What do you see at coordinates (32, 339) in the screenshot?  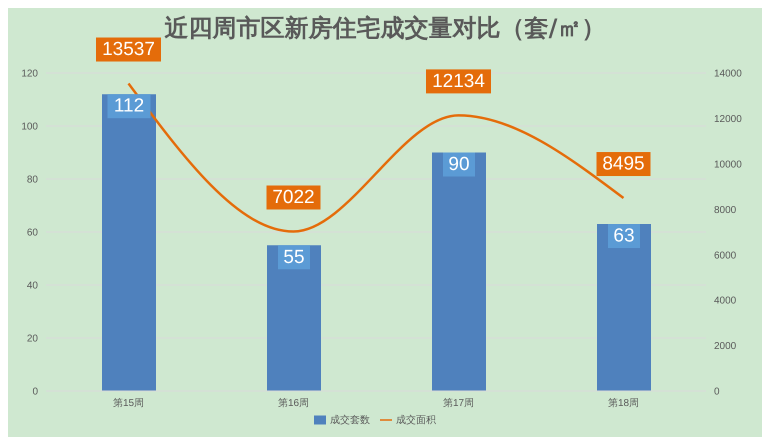 I see `y-tick-label: 20` at bounding box center [32, 339].